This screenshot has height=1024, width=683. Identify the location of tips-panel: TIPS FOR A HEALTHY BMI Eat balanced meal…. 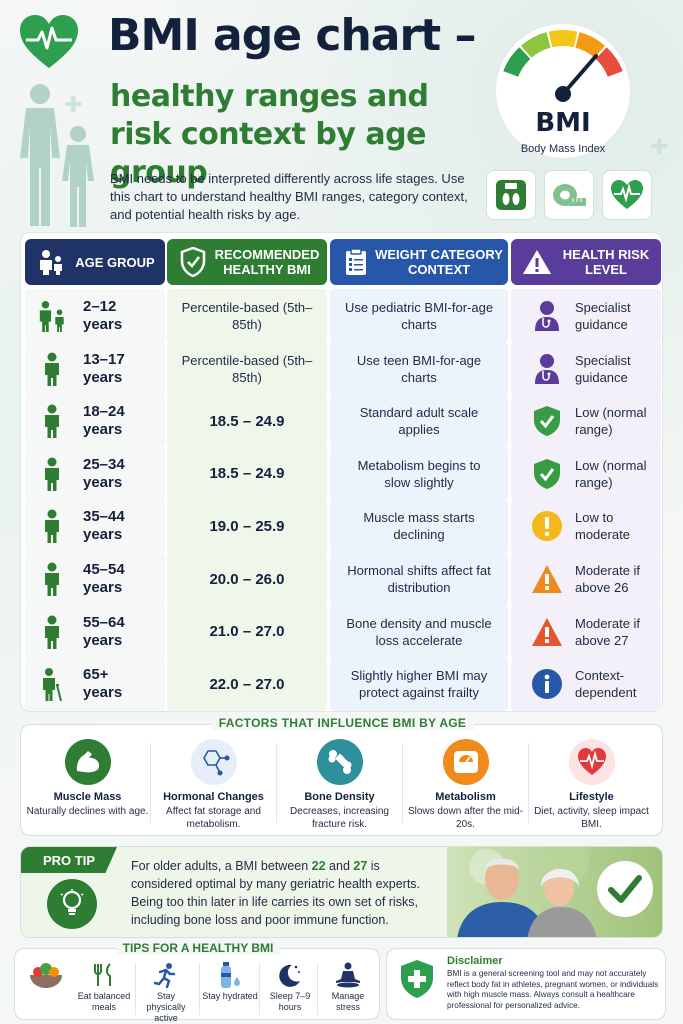
(197, 982).